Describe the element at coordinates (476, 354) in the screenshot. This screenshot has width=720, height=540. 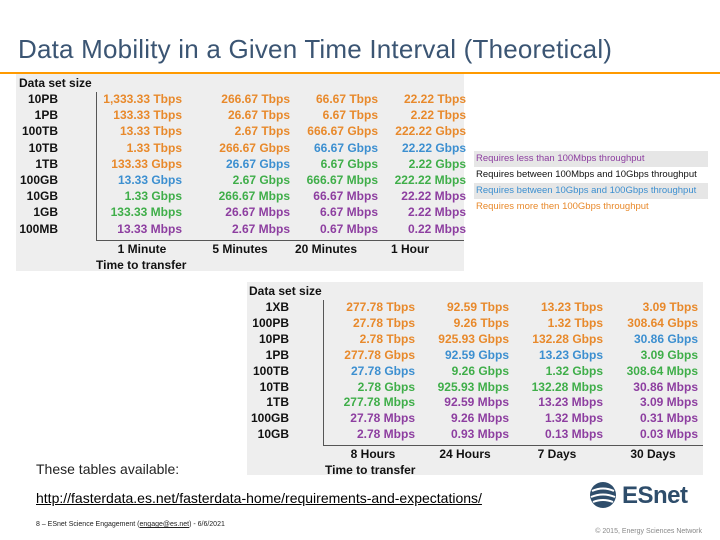
I see `table-cell: 92.59 Gbps` at that location.